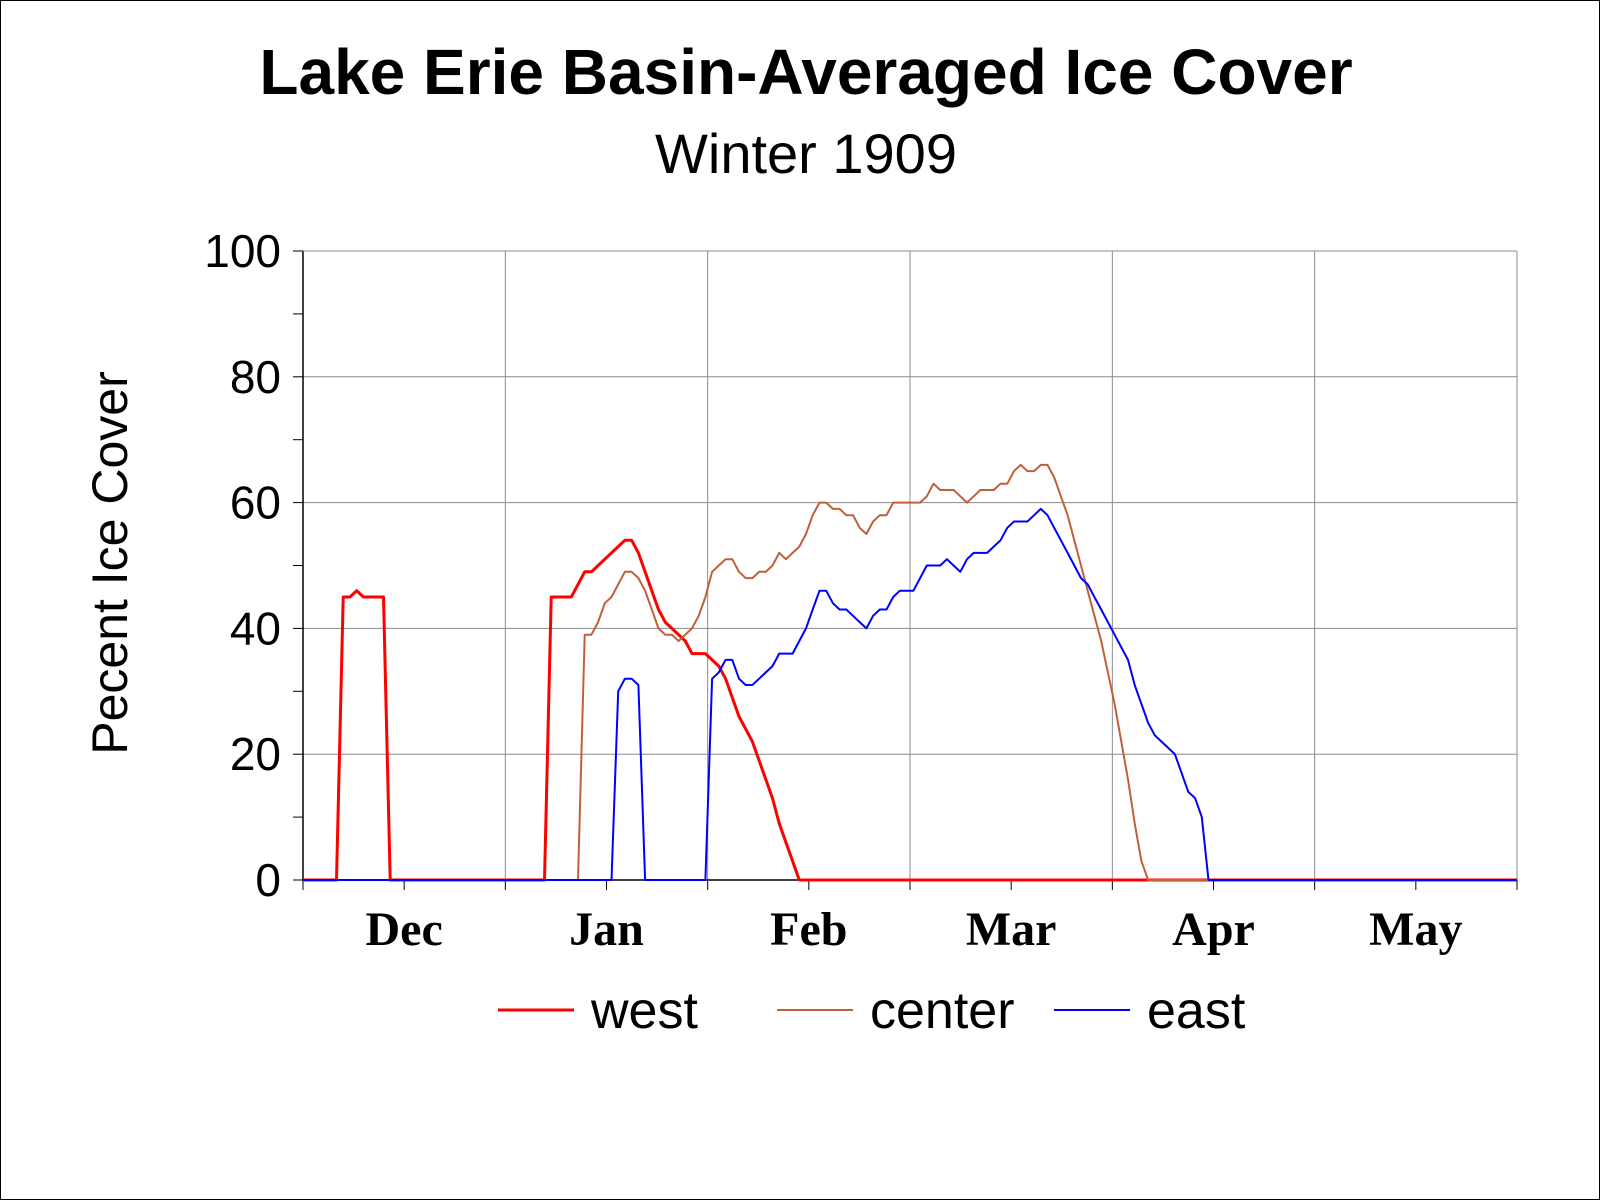 The height and width of the screenshot is (1201, 1600). What do you see at coordinates (242, 565) in the screenshot?
I see `y-tick-labels: 0 20 40 60 80 100` at bounding box center [242, 565].